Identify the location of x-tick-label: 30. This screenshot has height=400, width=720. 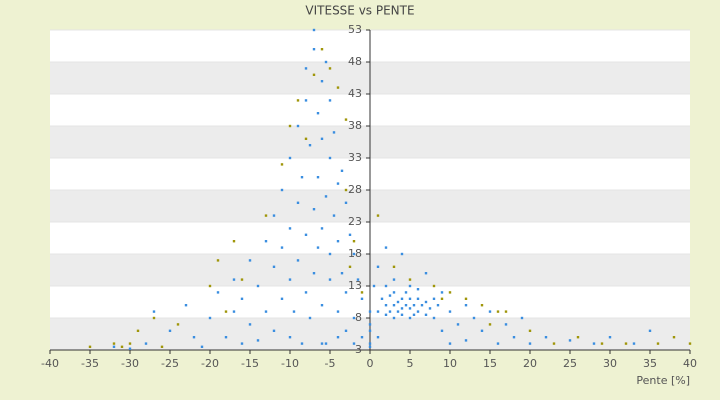
(610, 363).